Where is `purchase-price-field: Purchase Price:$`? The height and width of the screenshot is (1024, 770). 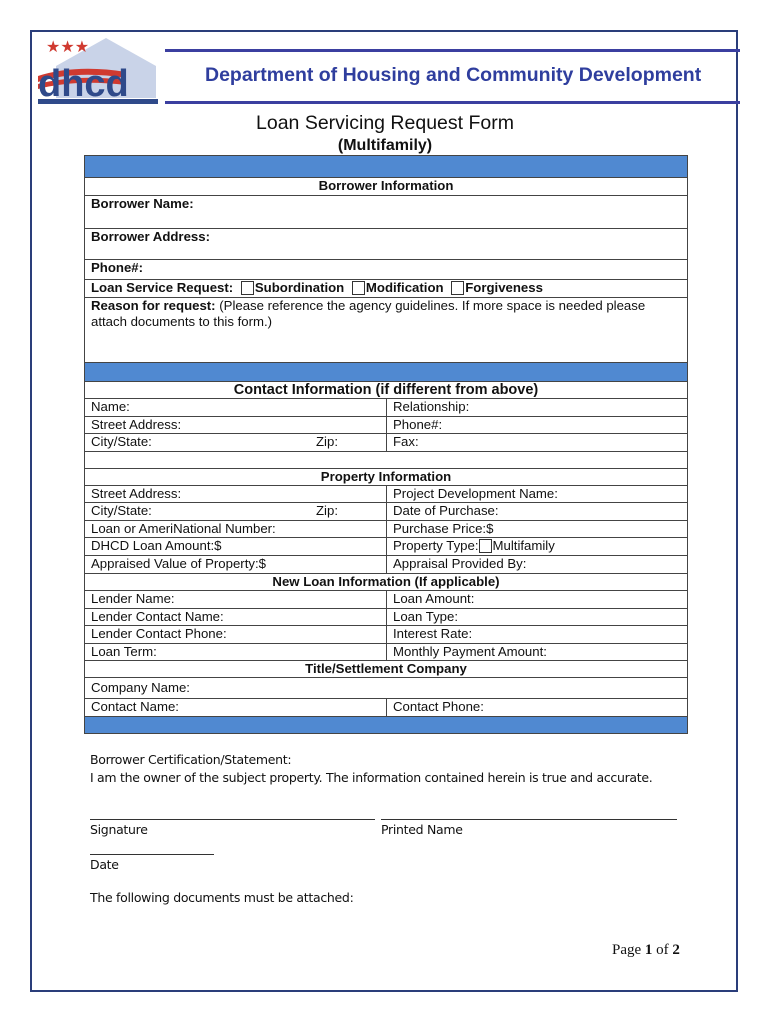
purchase-price-field: Purchase Price:$ is located at coordinates (537, 529).